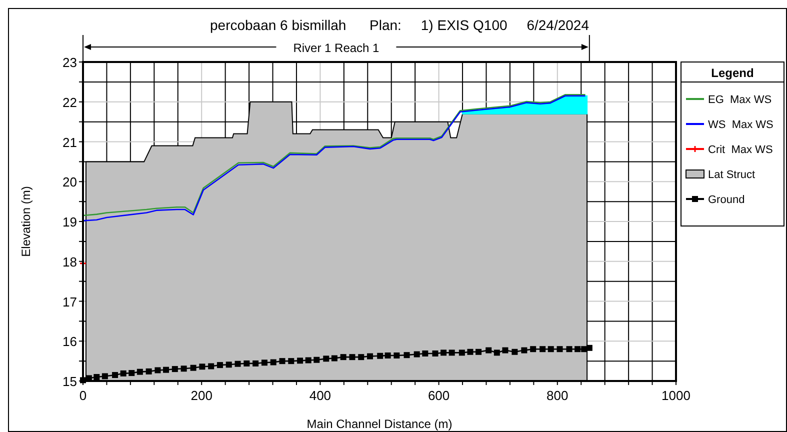  What do you see at coordinates (69, 222) in the screenshot?
I see `y-tick-label: 19` at bounding box center [69, 222].